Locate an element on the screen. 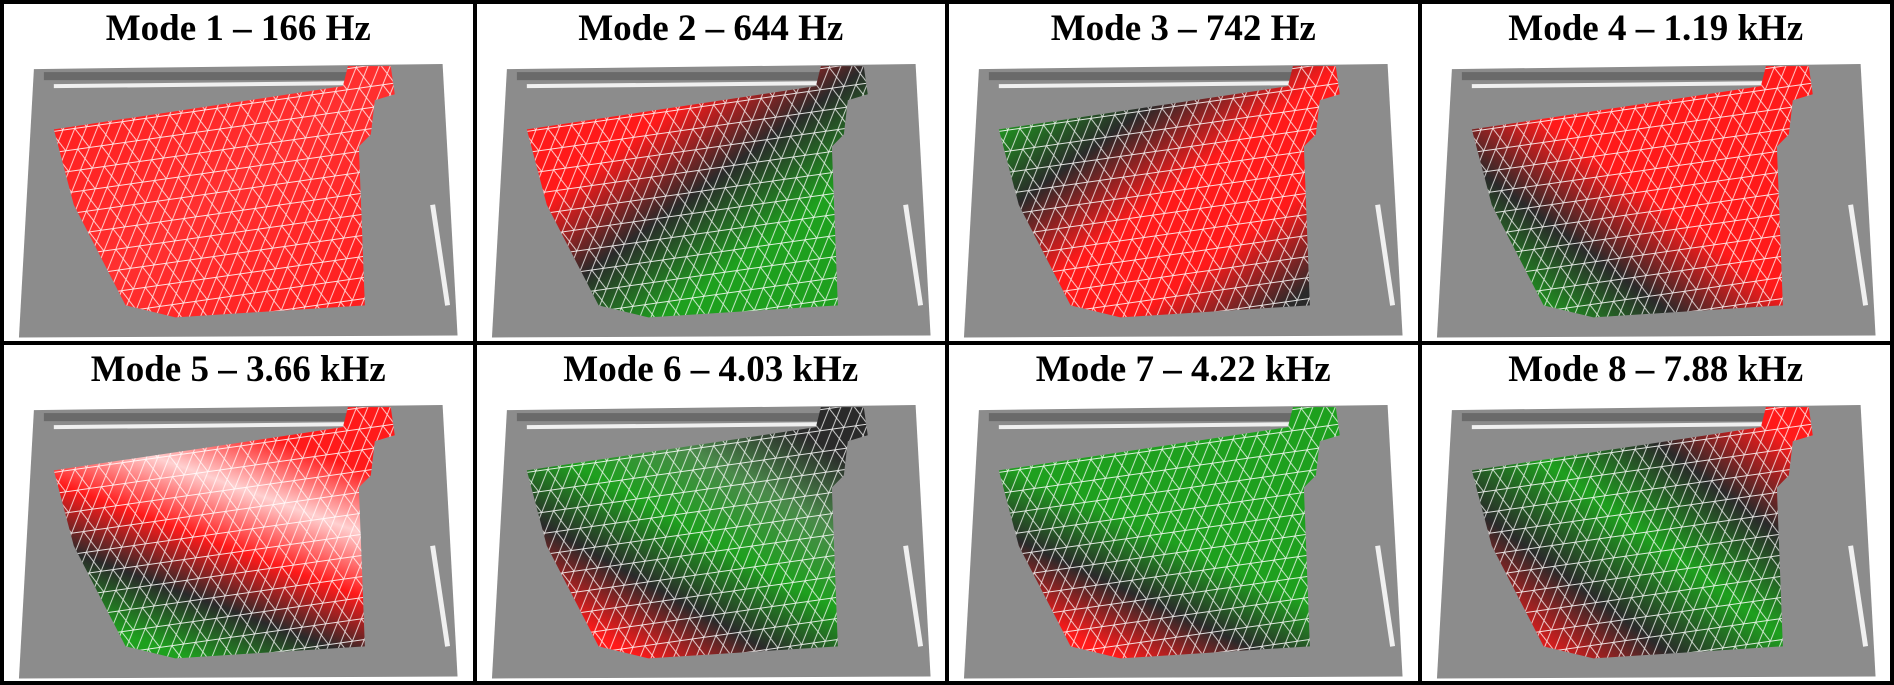 Image resolution: width=1894 pixels, height=685 pixels. panel-title: Mode 2 – 644 Hz is located at coordinates (711, 28).